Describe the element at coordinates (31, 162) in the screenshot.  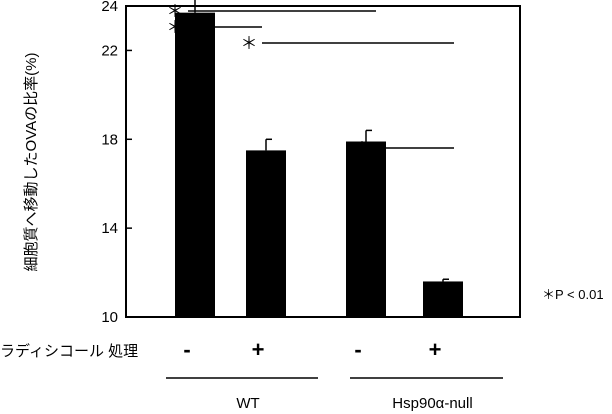
I see `y-axis-label: 細胞質へ移動したOVAの比率(%)` at that location.